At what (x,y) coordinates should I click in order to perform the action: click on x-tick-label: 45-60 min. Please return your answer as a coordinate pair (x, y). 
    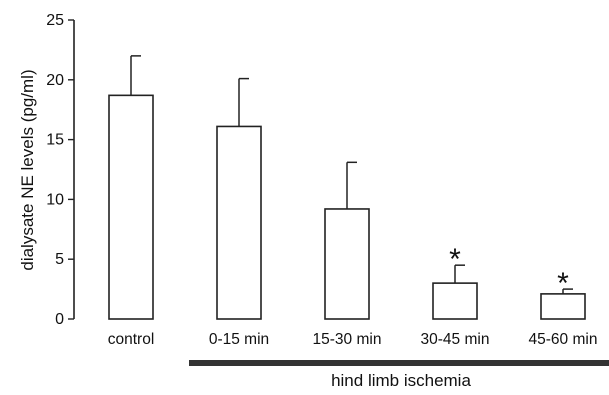
    Looking at the image, I should click on (563, 339).